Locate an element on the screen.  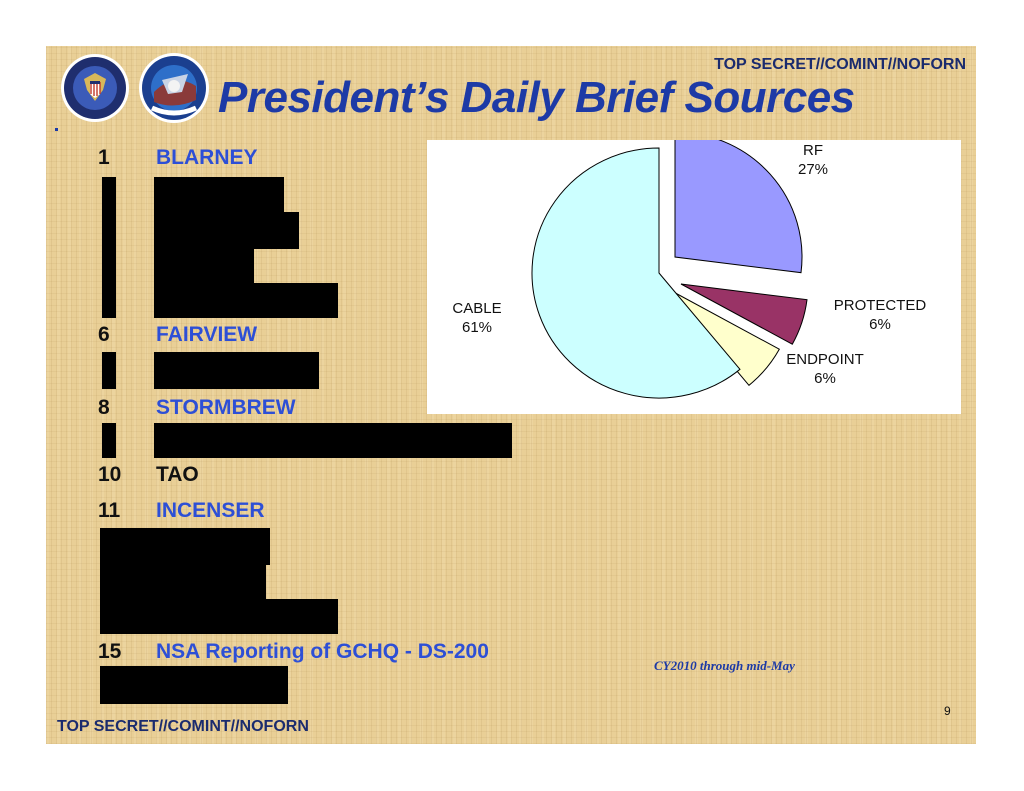
slice-label: CABLE is located at coordinates (476, 308).